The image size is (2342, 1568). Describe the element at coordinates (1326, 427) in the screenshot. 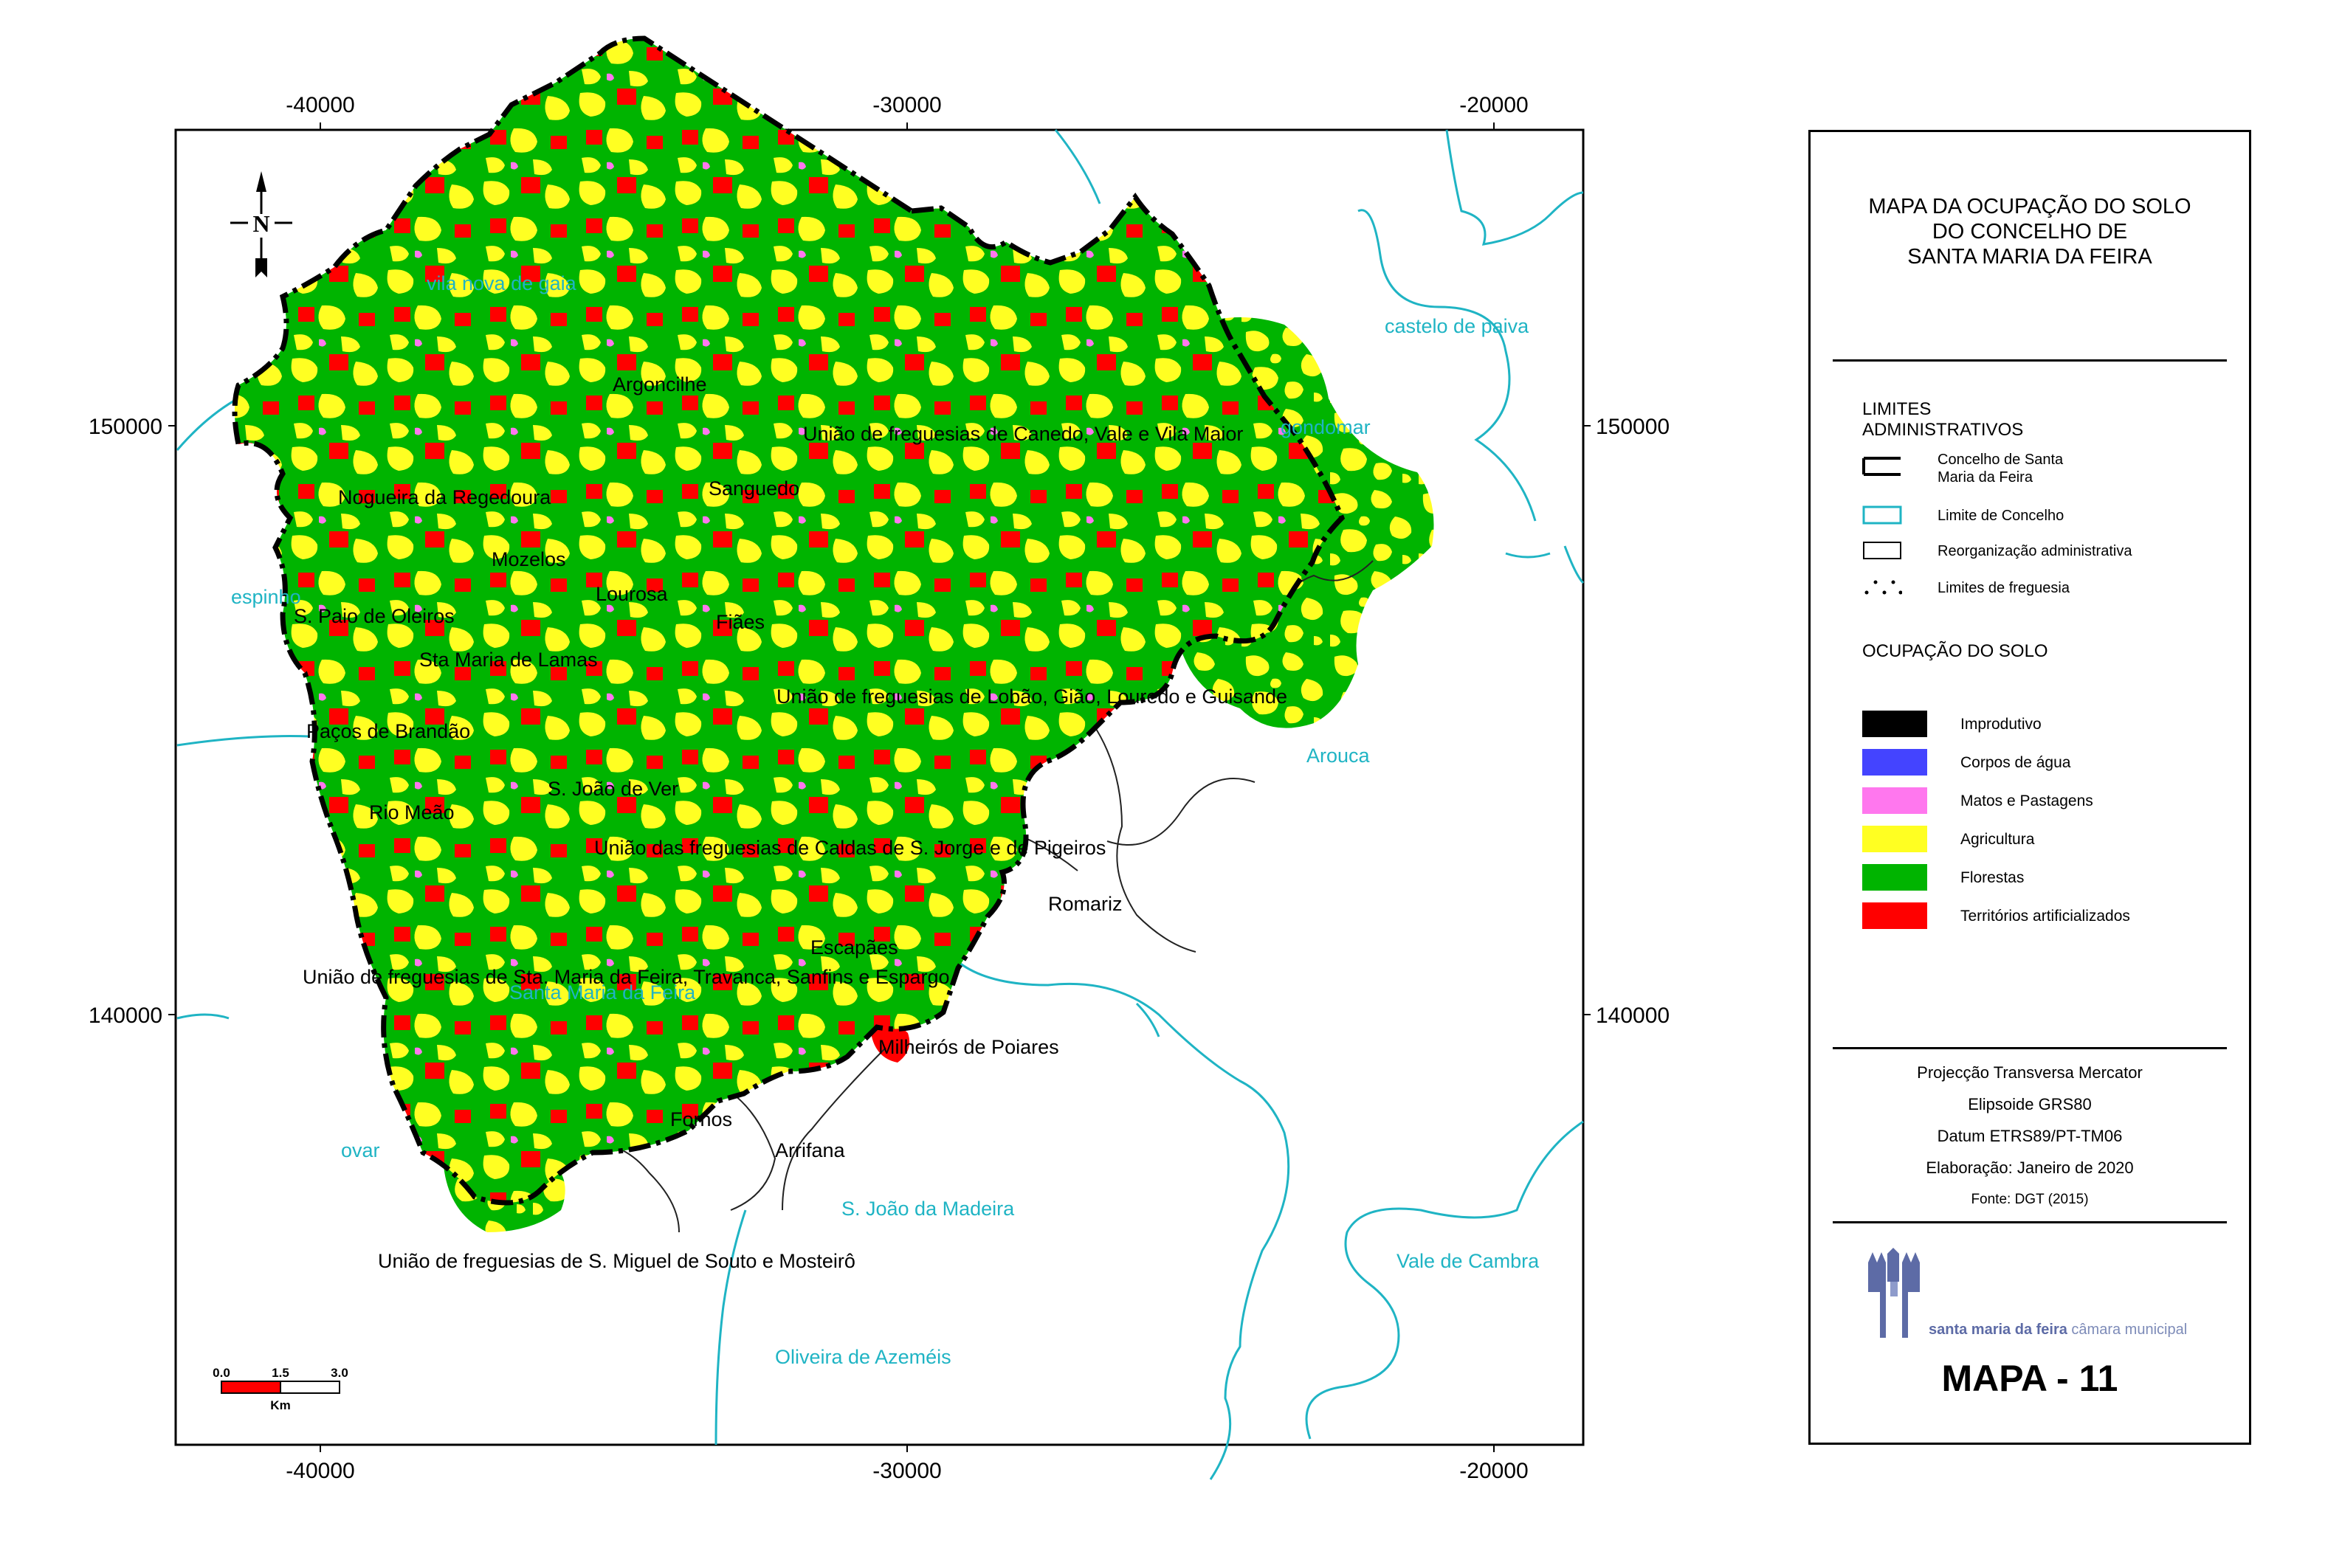

I see `municipality-label: gondomar` at that location.